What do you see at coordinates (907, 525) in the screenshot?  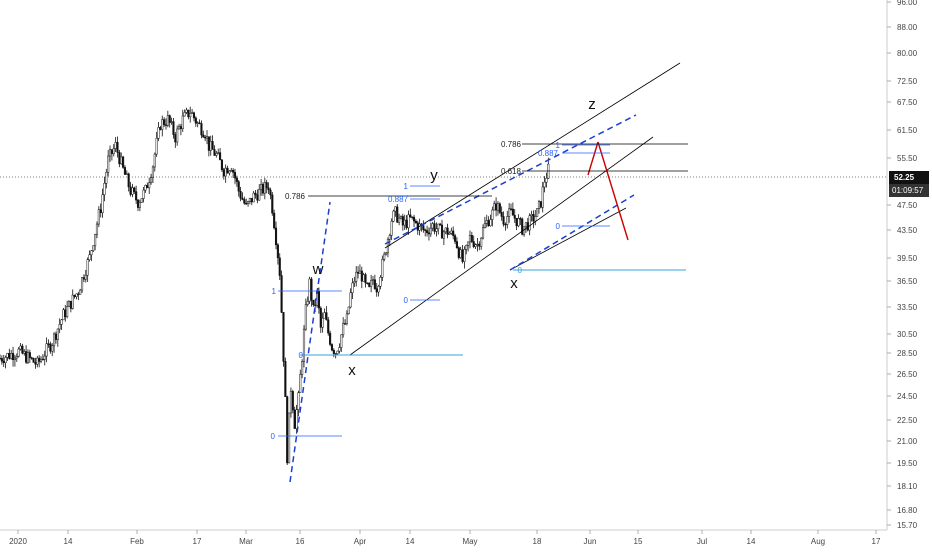 I see `y-tick-label: 15.70` at bounding box center [907, 525].